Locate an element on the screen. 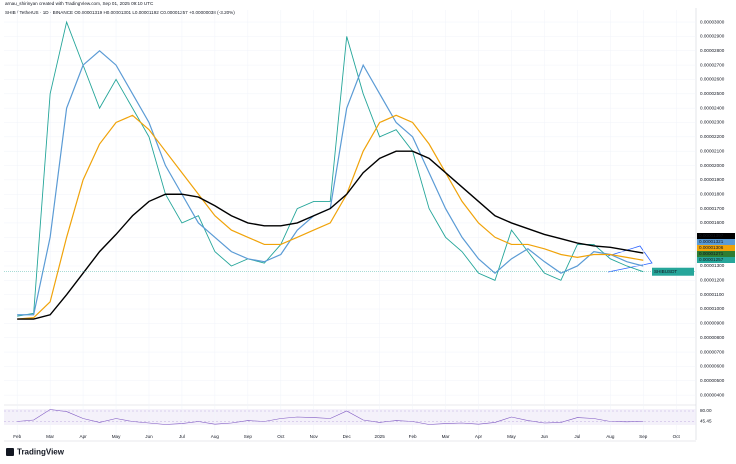 Image resolution: width=736 pixels, height=464 pixels. rsi-tick-label: 45.45 is located at coordinates (706, 421).